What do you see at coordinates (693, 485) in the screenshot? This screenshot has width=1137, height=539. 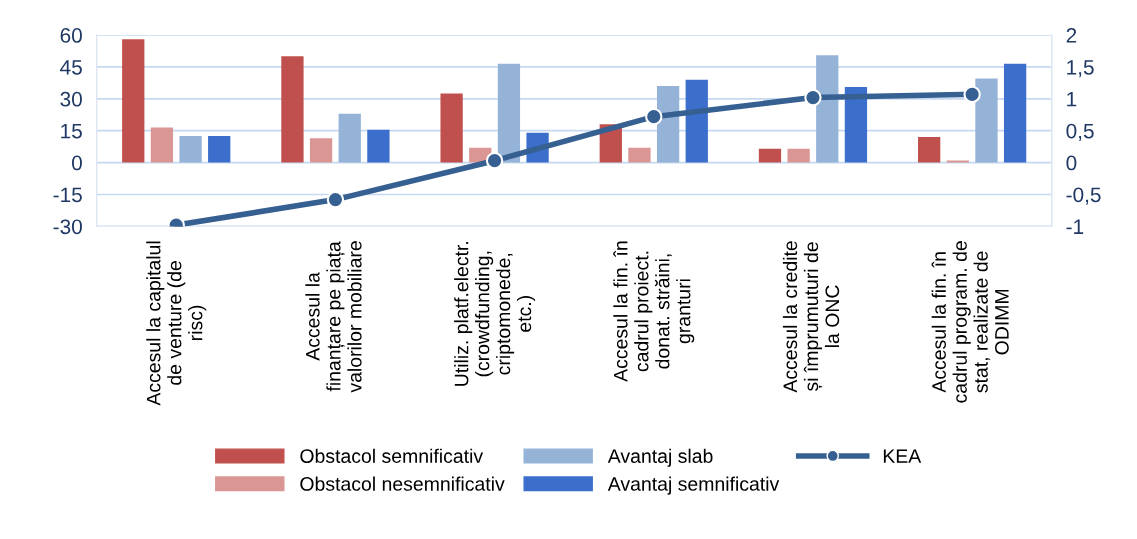 I see `legend-label: Avantaj semnificativ` at bounding box center [693, 485].